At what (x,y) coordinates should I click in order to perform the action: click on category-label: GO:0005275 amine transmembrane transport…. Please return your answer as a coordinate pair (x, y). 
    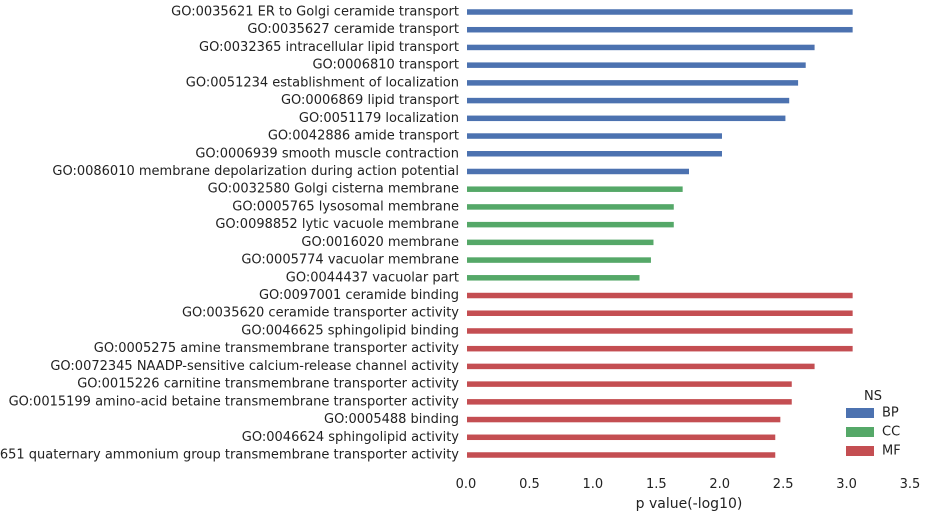
    Looking at the image, I should click on (277, 348).